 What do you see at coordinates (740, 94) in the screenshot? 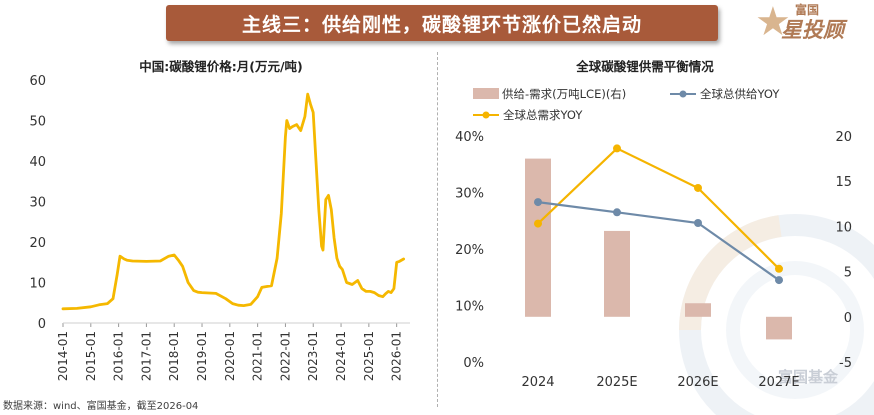
I see `legend-supply-label: 全球总供给YOY` at bounding box center [740, 94].